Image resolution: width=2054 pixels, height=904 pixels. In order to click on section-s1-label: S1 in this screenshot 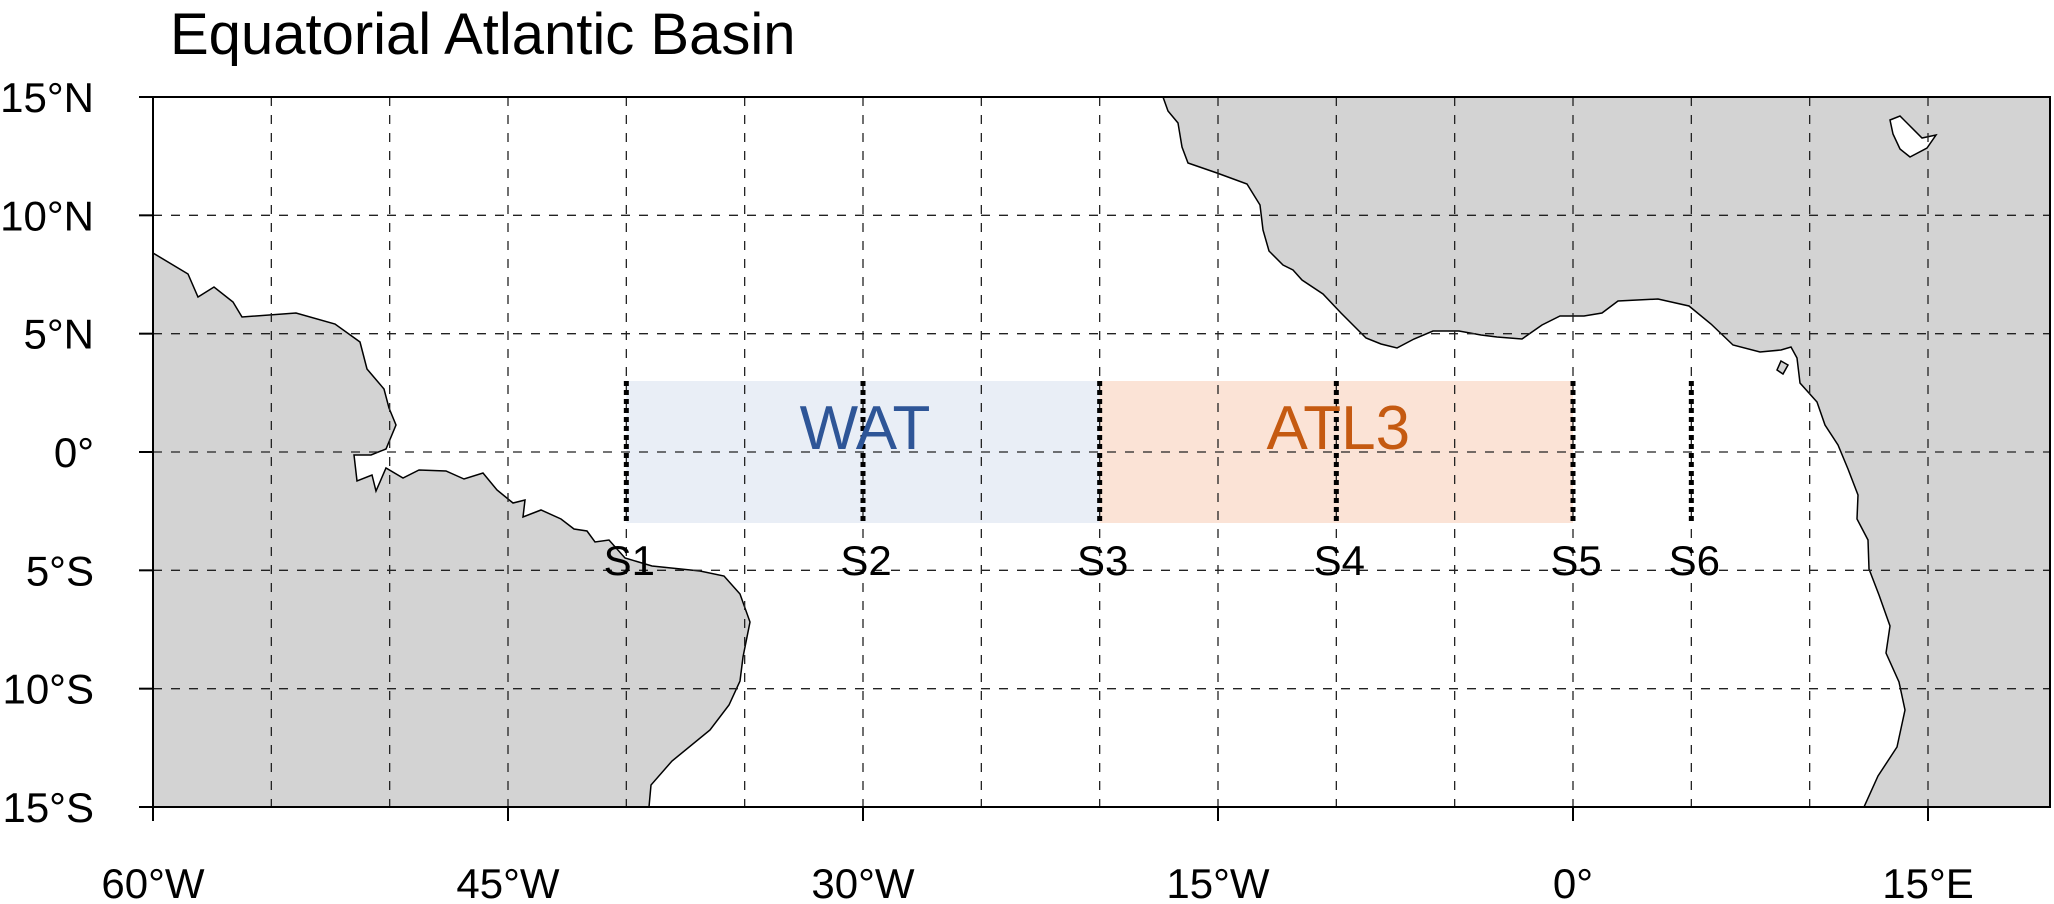, I will do `click(629, 560)`.